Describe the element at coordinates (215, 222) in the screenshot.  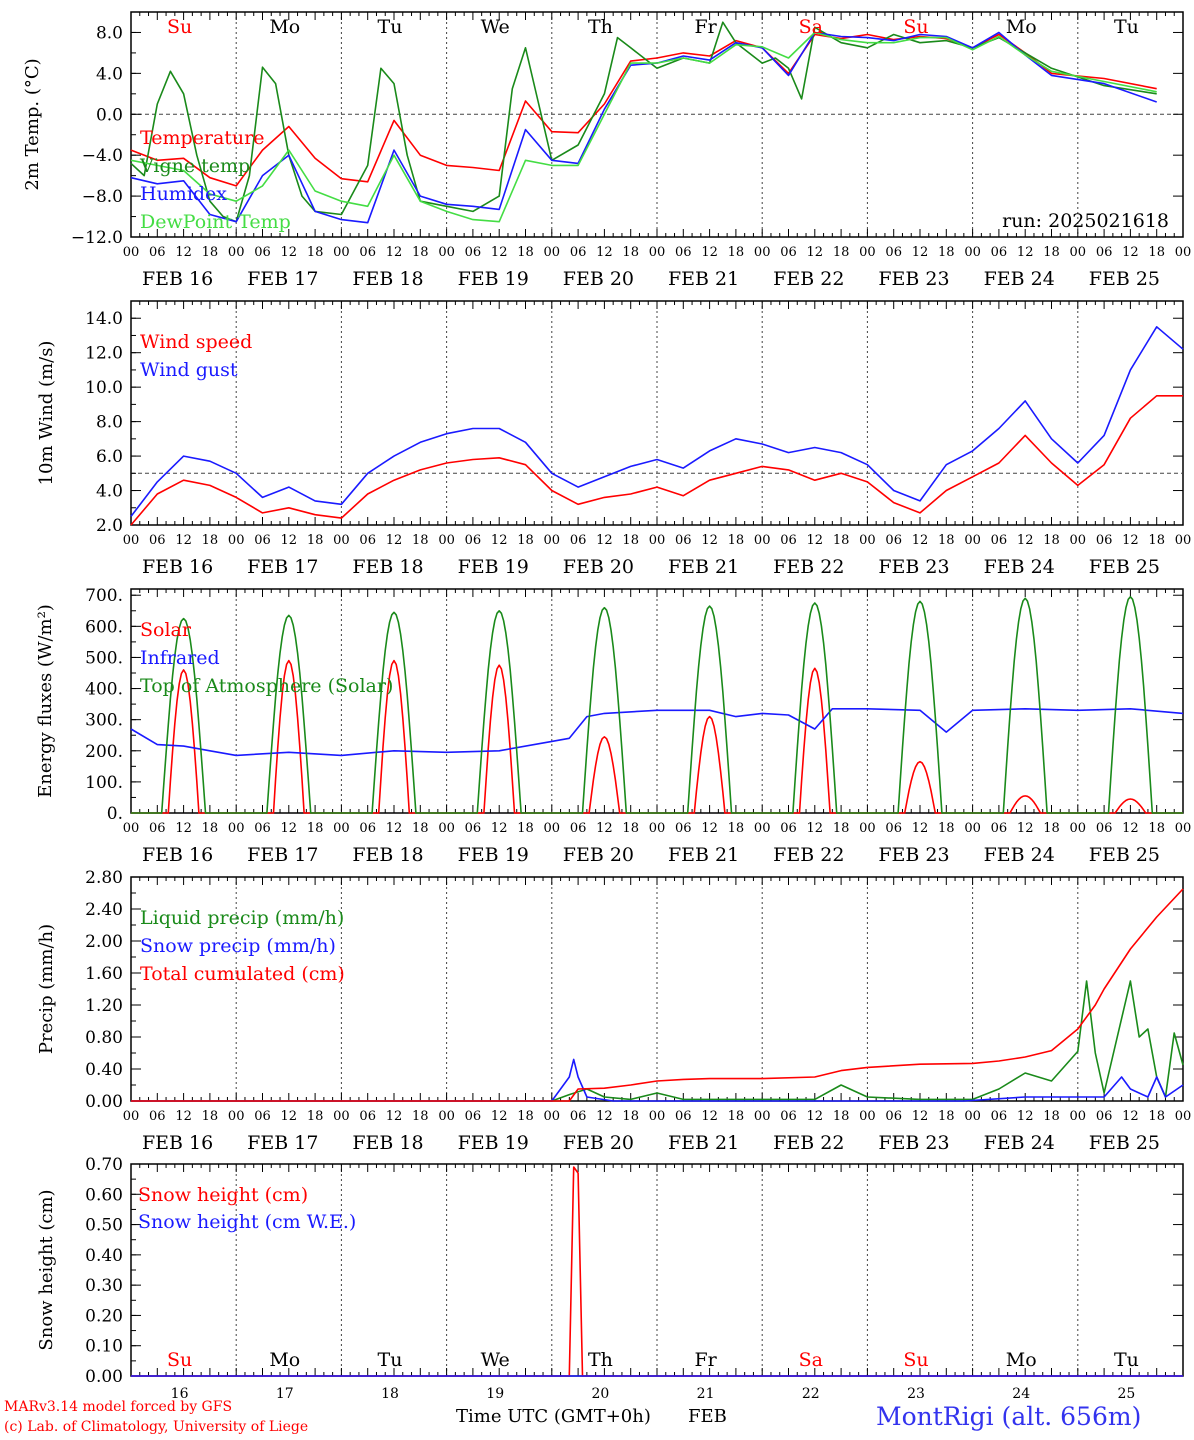
I see `legend-entry: DewPoint Temp` at that location.